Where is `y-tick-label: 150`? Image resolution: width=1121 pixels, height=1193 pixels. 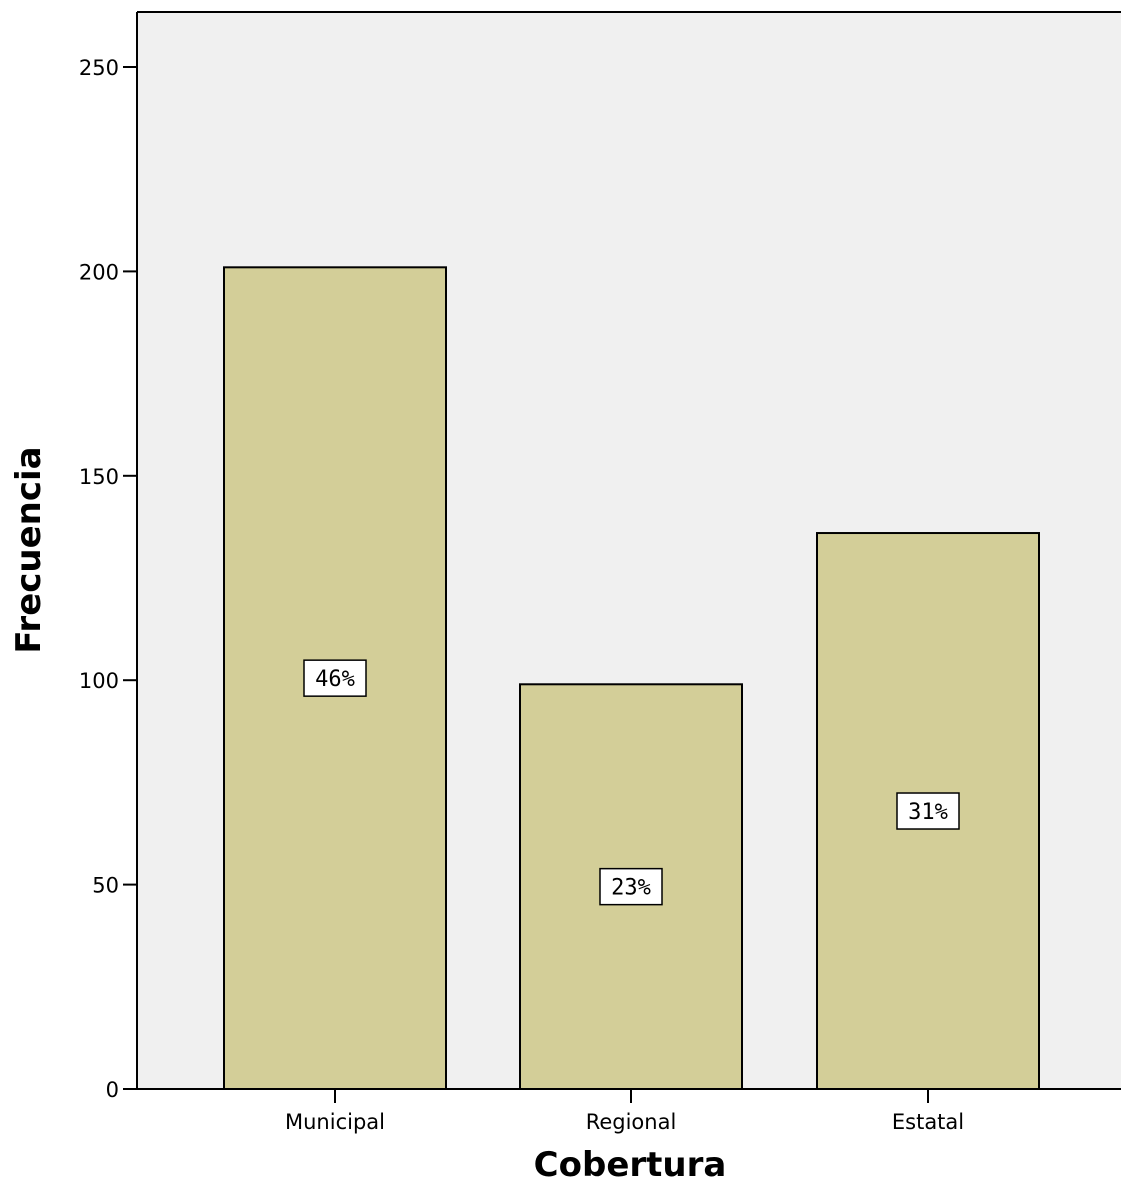 y-tick-label: 150 is located at coordinates (99, 477).